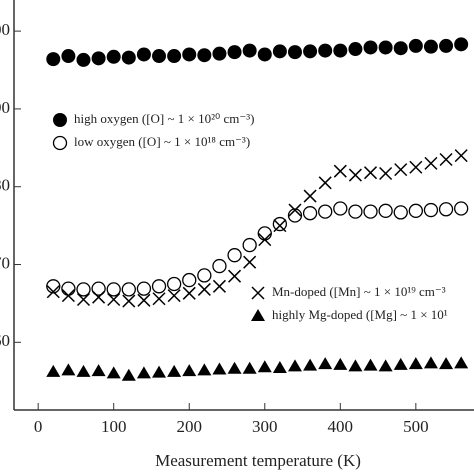 The image size is (474, 474). I want to click on legend-label: high oxygen ([O] ~ 1 × 10²⁰ cm⁻³), so click(164, 118).